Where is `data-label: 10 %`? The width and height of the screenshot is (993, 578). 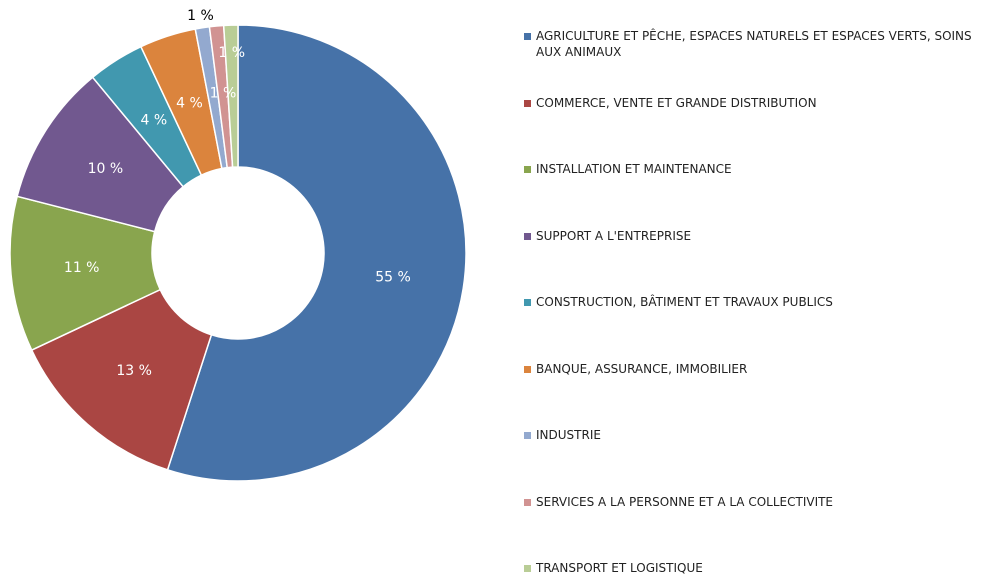 data-label: 10 % is located at coordinates (106, 169).